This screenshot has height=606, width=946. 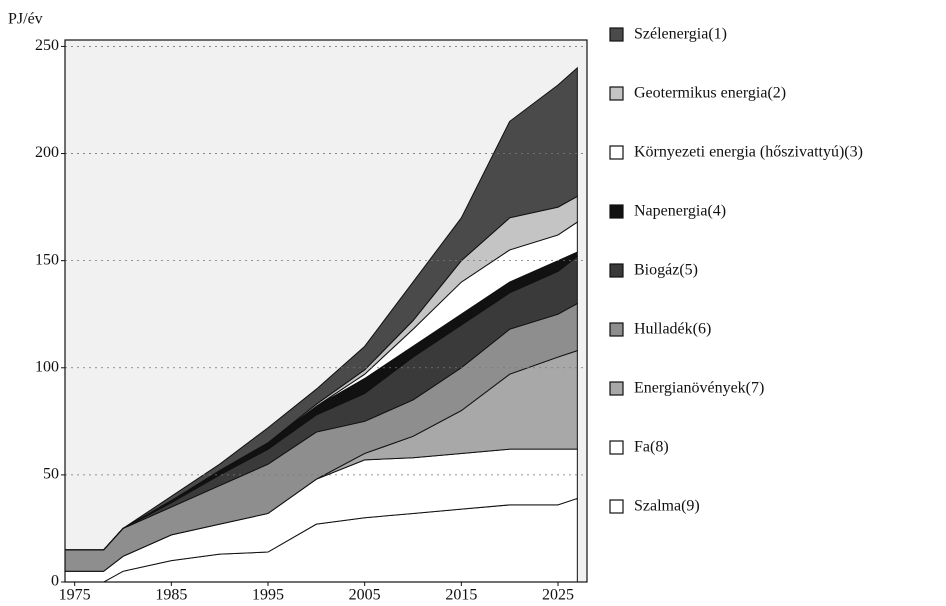 I want to click on y-tick-label: 0, so click(x=55, y=581).